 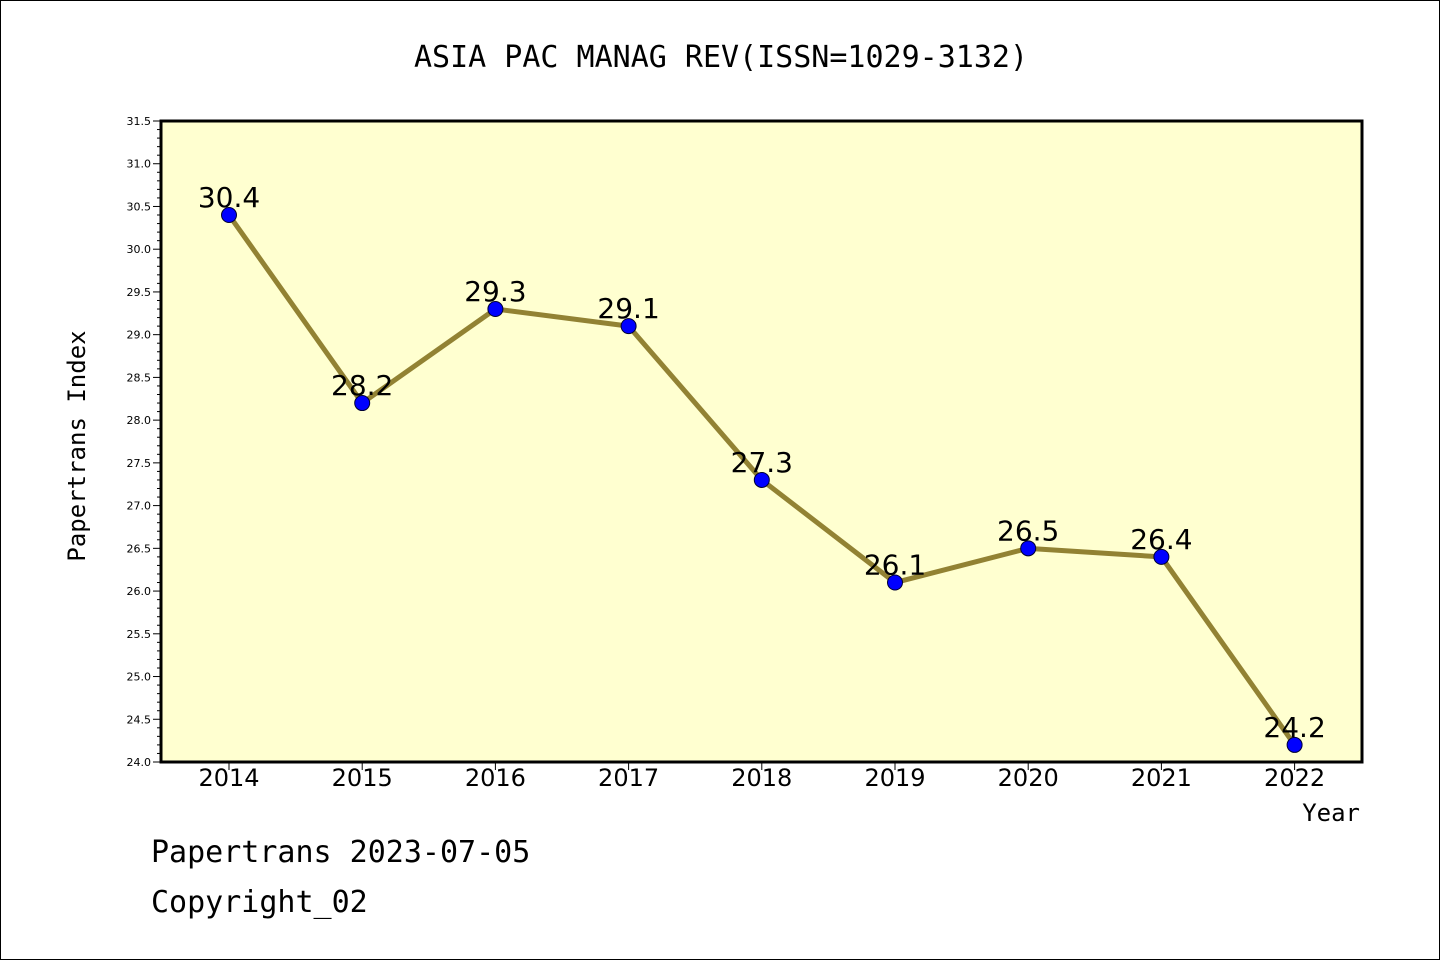 What do you see at coordinates (362, 778) in the screenshot?
I see `x-tick-label: 2015` at bounding box center [362, 778].